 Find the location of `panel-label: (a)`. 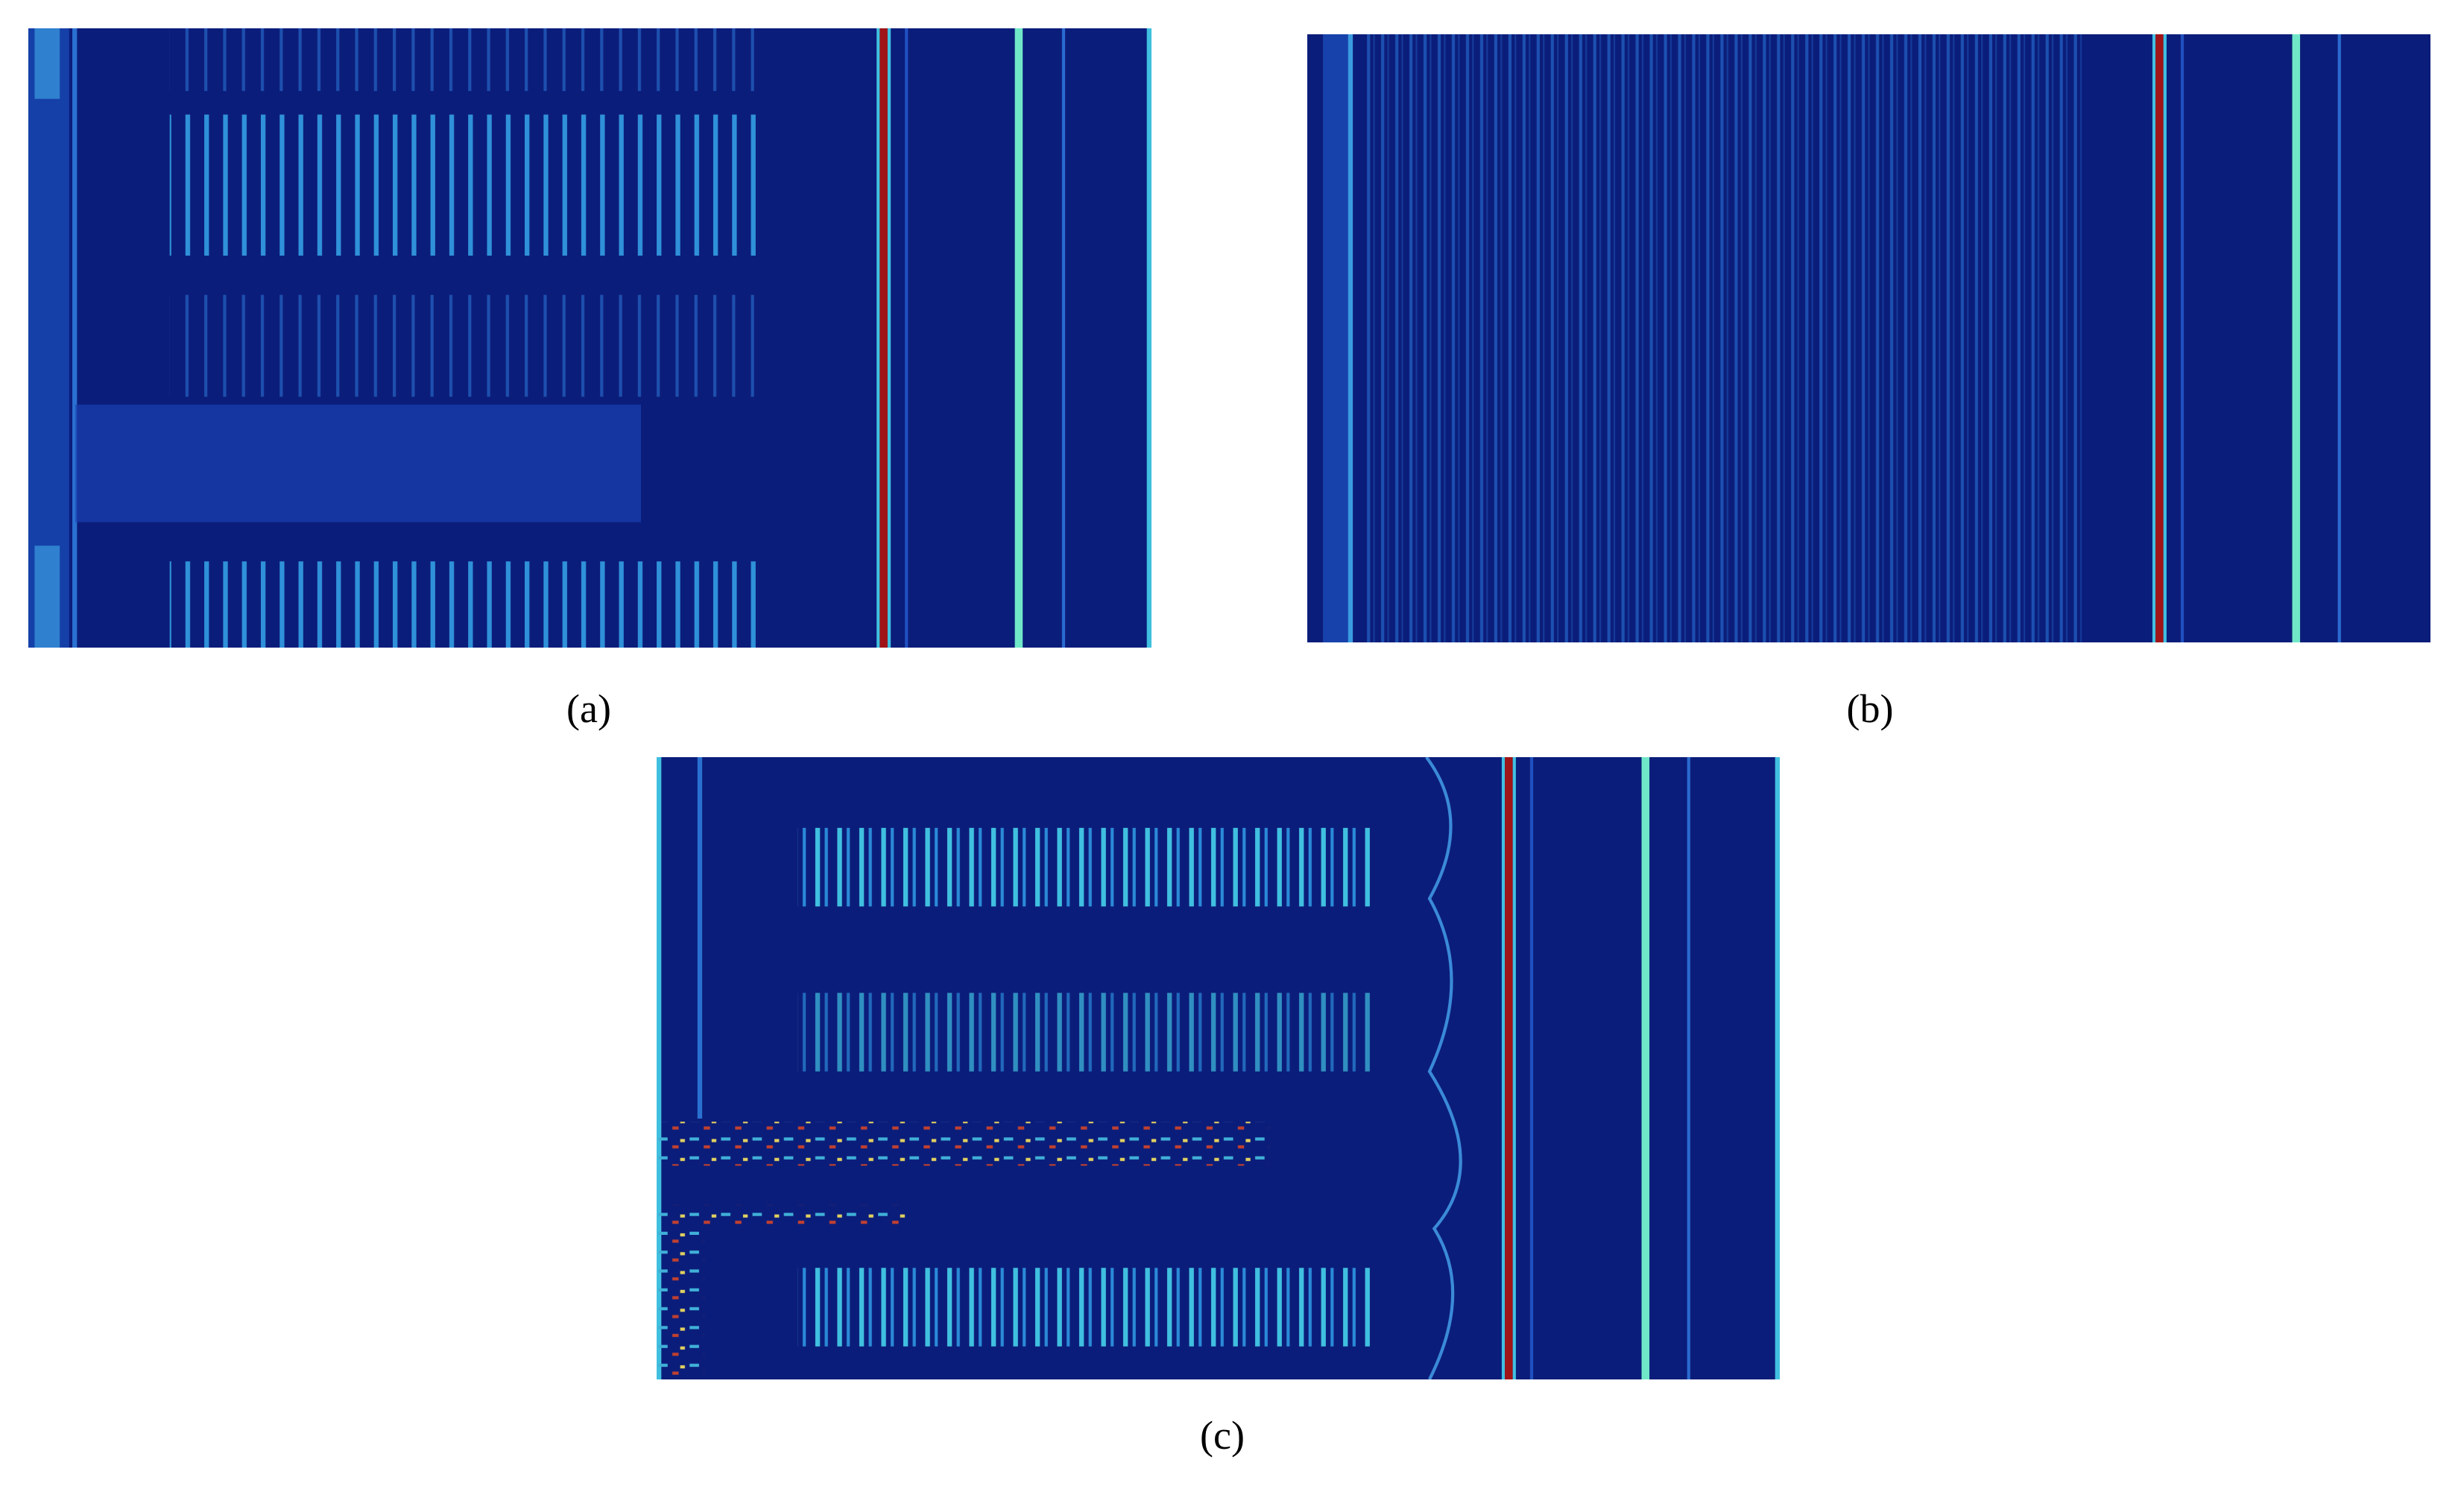

panel-label: (a) is located at coordinates (588, 708).